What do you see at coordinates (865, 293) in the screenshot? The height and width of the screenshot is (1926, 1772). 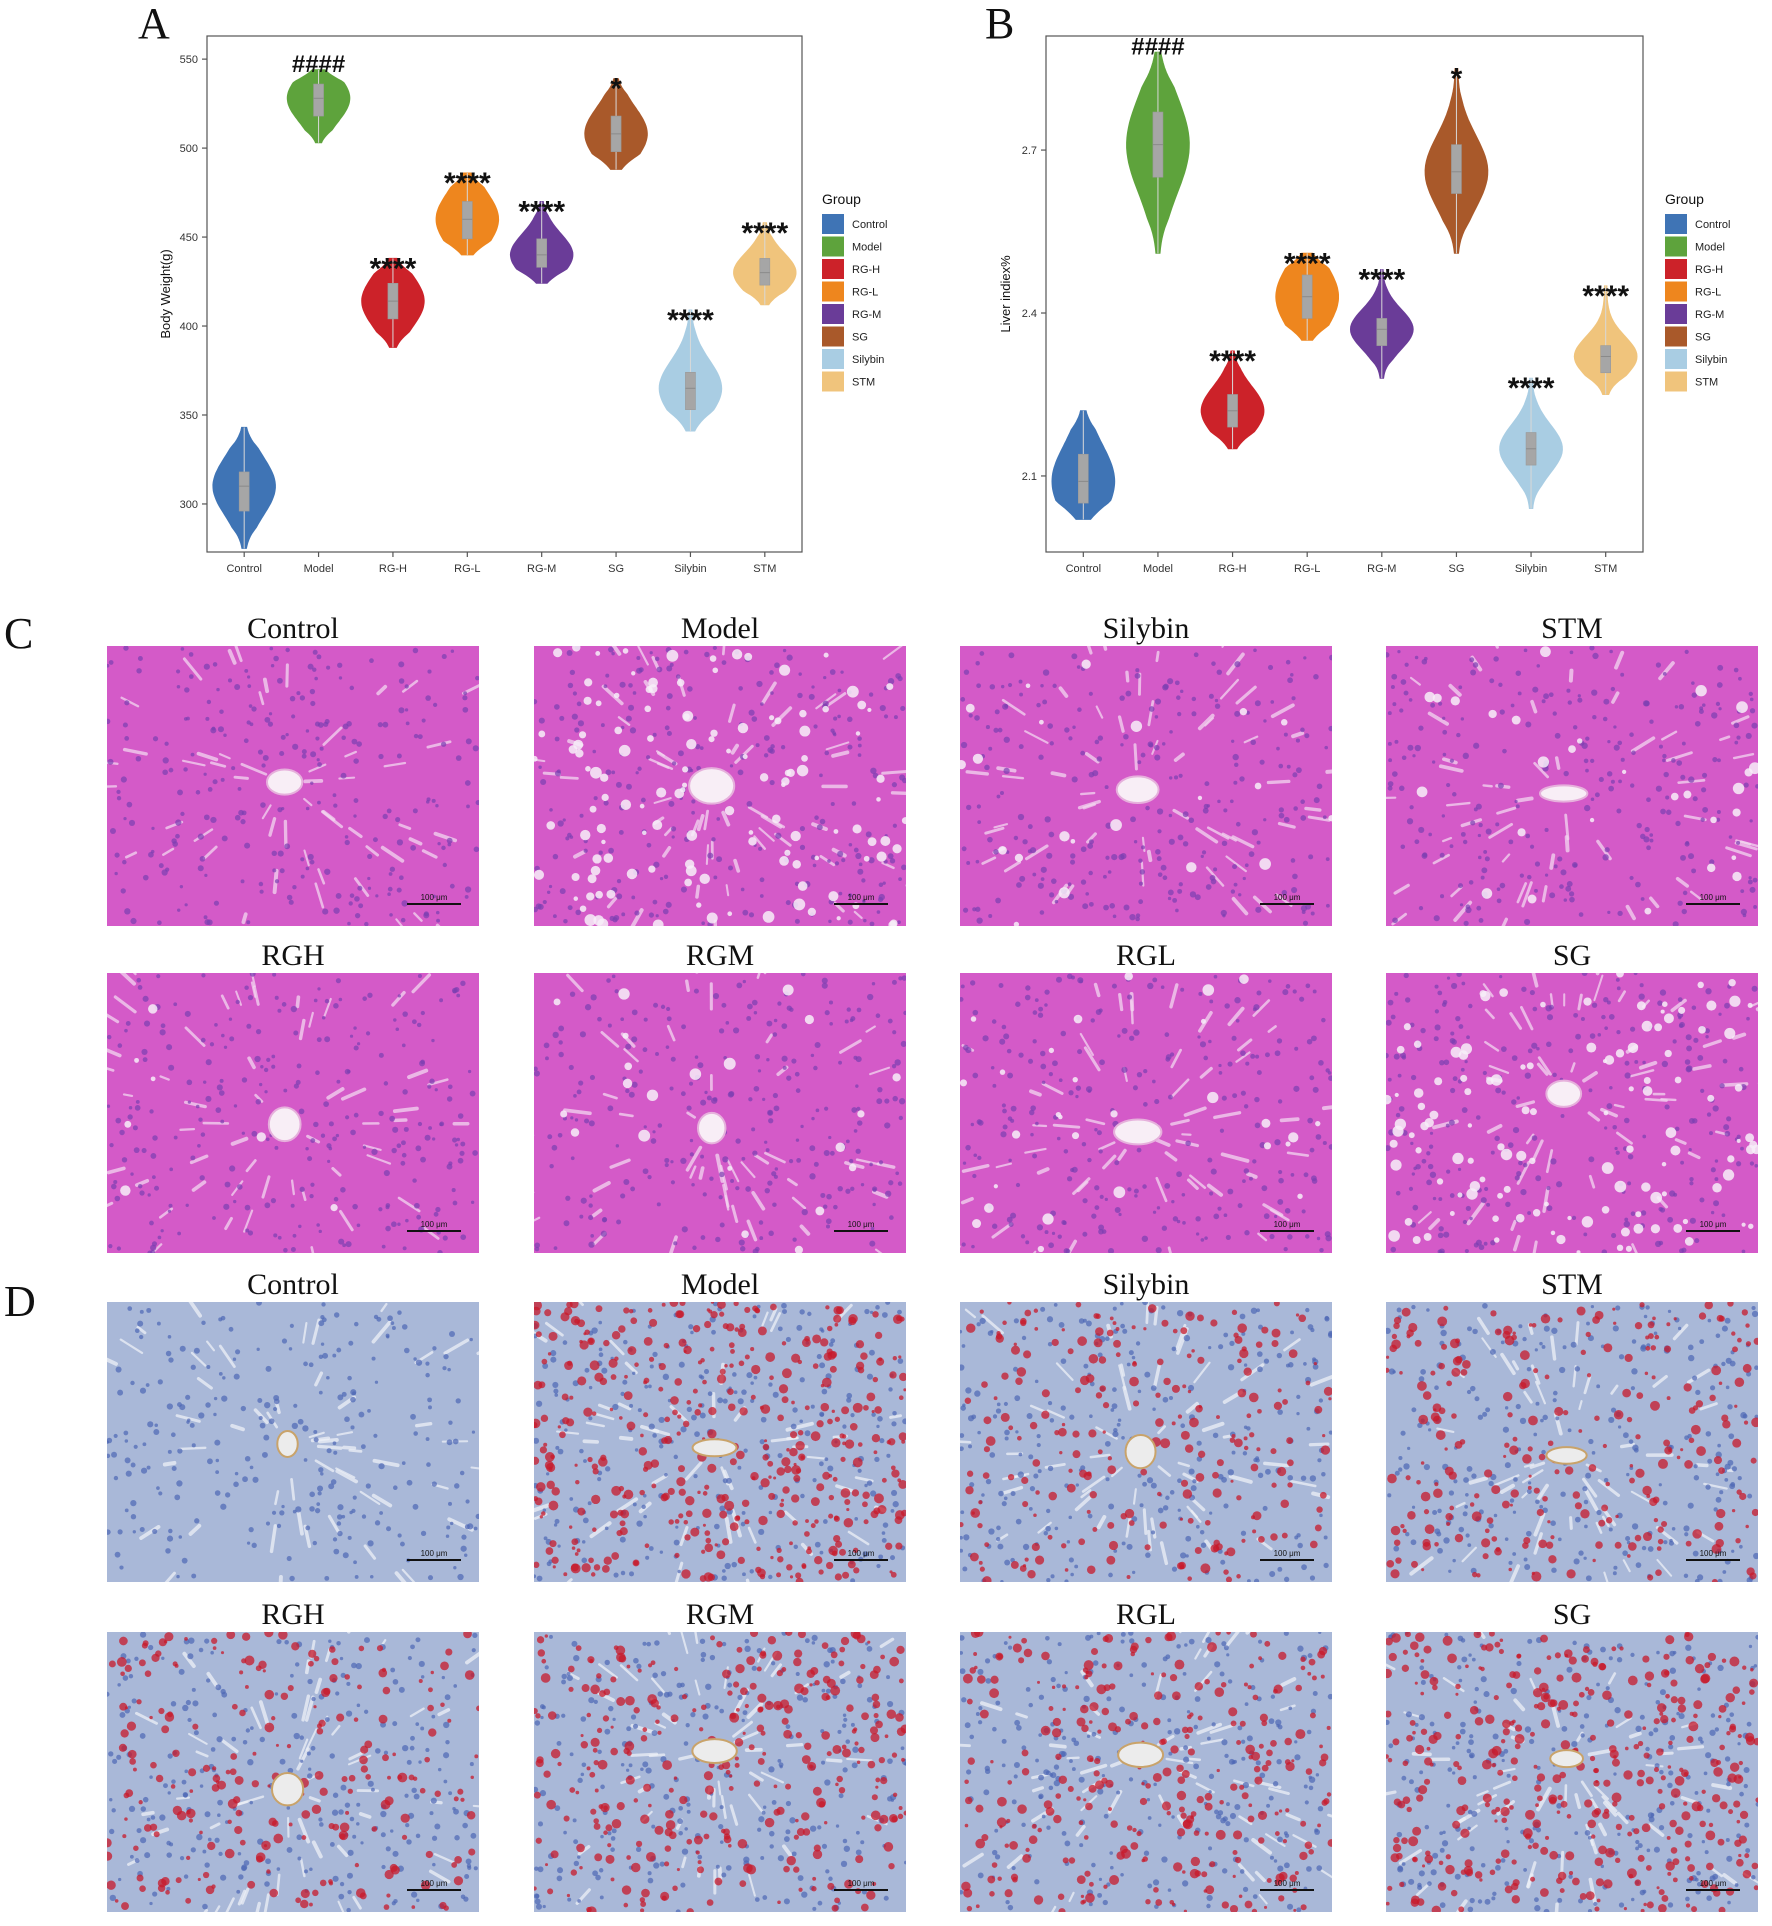 I see `legend-entry: RG-L` at bounding box center [865, 293].